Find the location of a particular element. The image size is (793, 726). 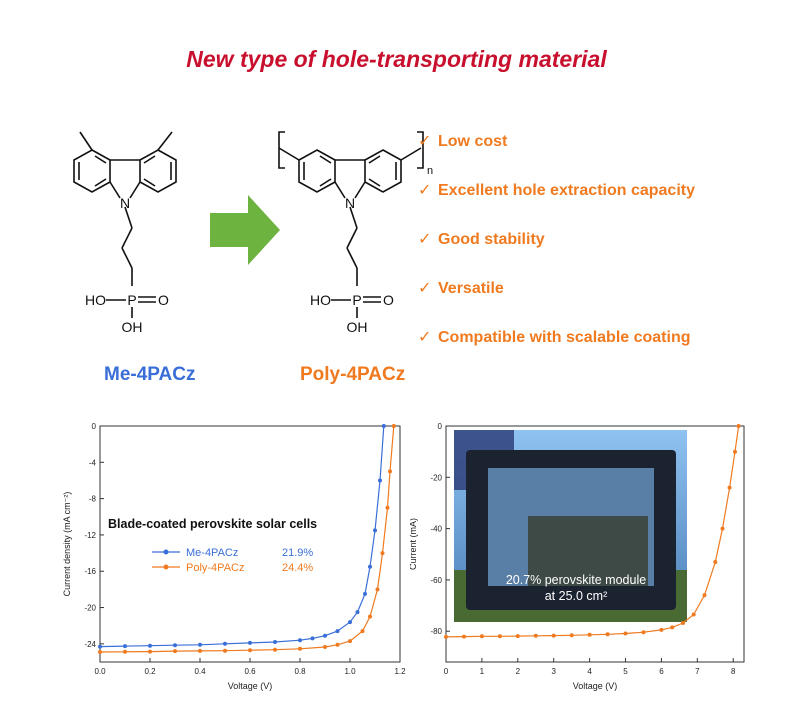

feature-item: ✓ Compatible with scalable coating is located at coordinates (556, 346).